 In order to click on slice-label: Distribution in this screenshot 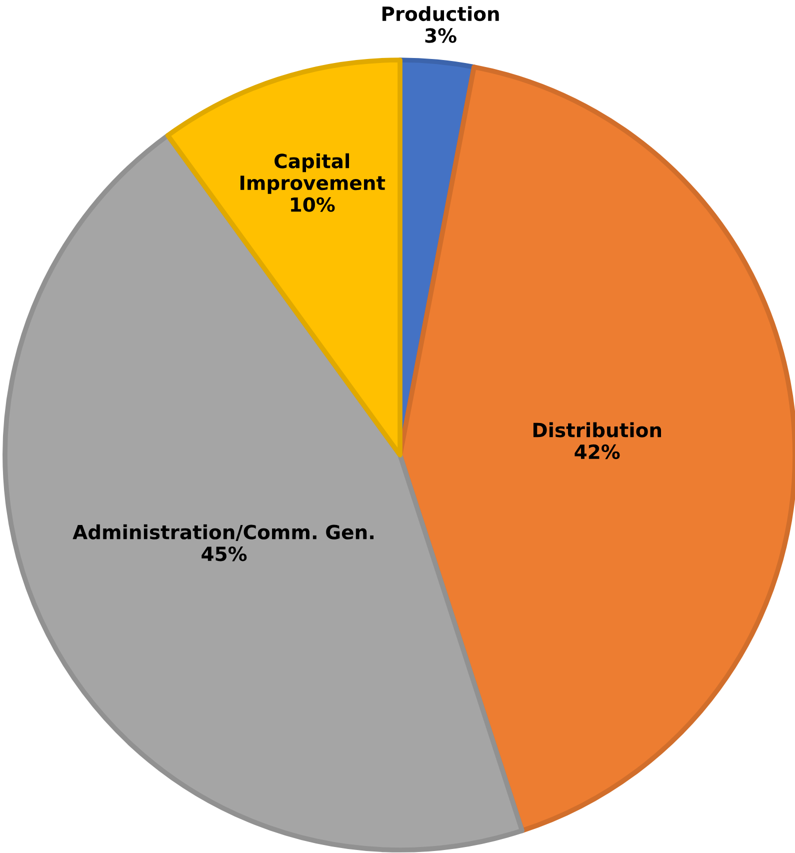, I will do `click(597, 430)`.